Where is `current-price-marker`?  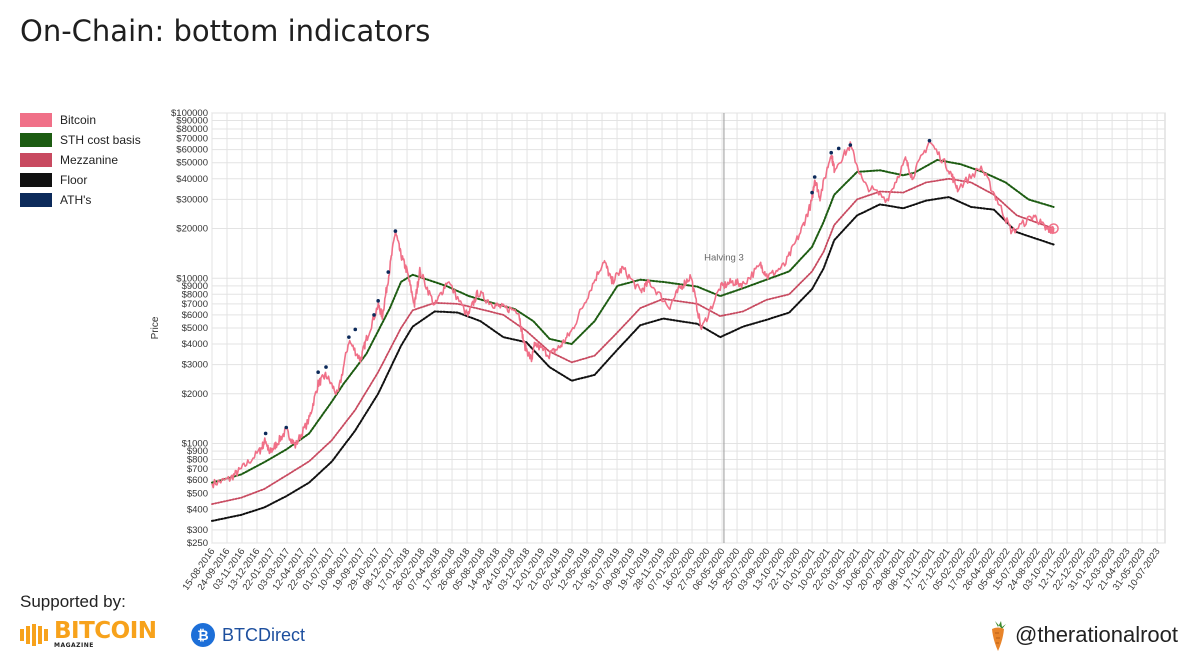
current-price-marker is located at coordinates (1053, 228).